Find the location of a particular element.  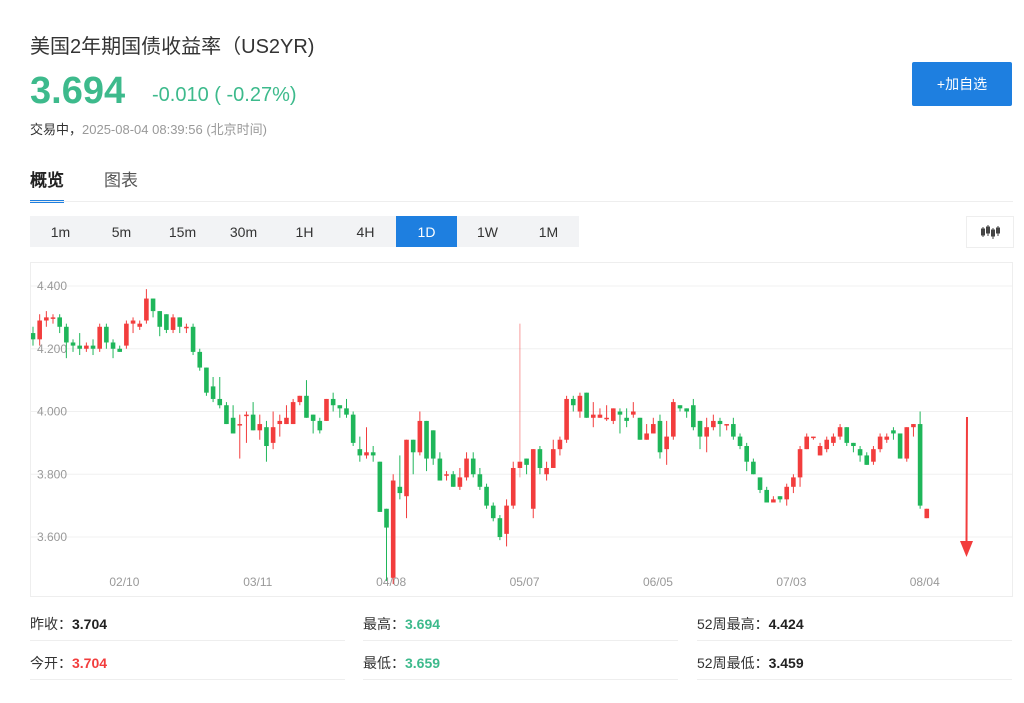

stat-open: 今开： 3.704 is located at coordinates (187, 663).